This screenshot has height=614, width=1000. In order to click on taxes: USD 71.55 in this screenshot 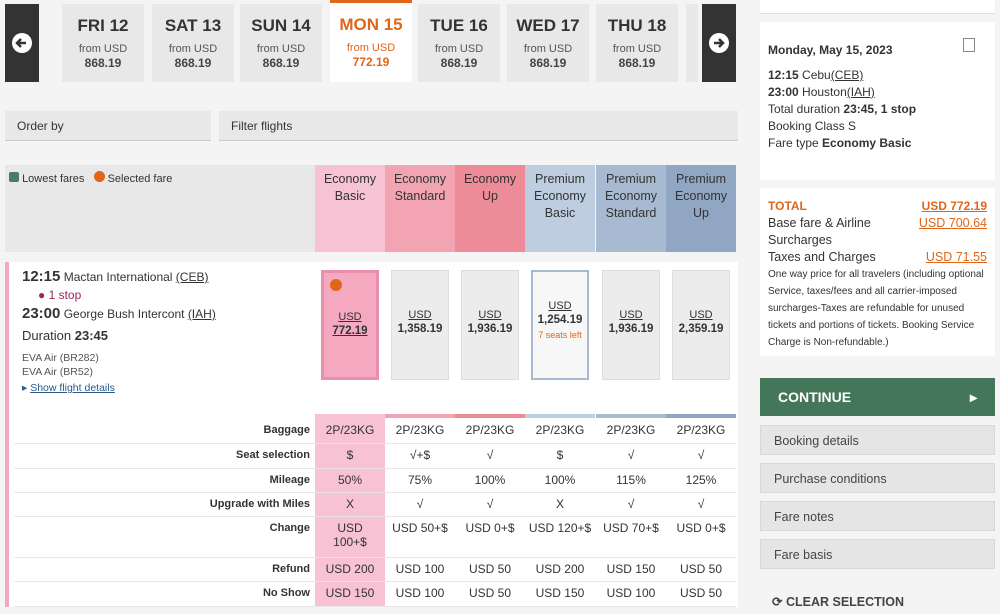, I will do `click(956, 257)`.